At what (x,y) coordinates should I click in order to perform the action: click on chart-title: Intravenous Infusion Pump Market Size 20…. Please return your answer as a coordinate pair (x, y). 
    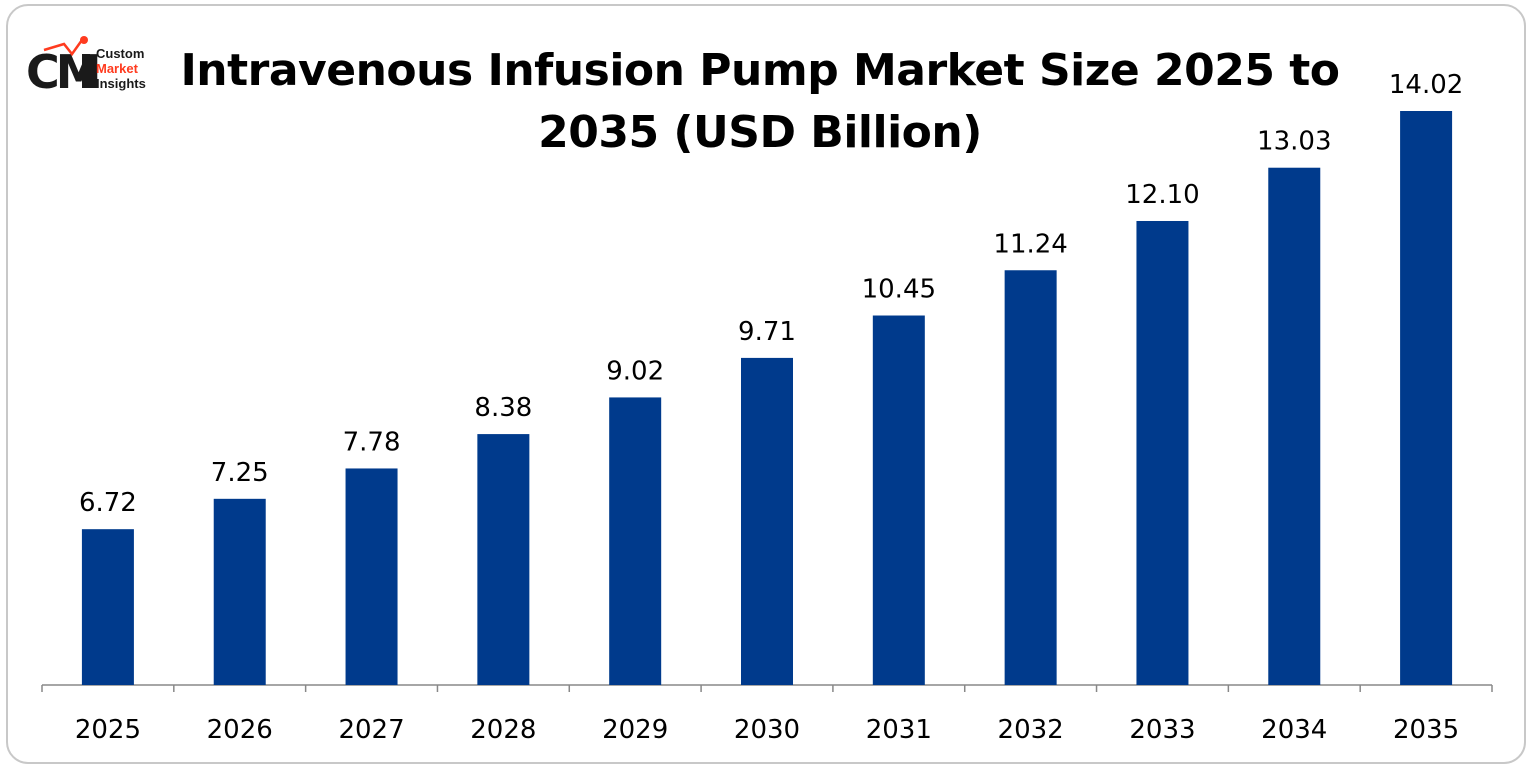
    Looking at the image, I should click on (760, 101).